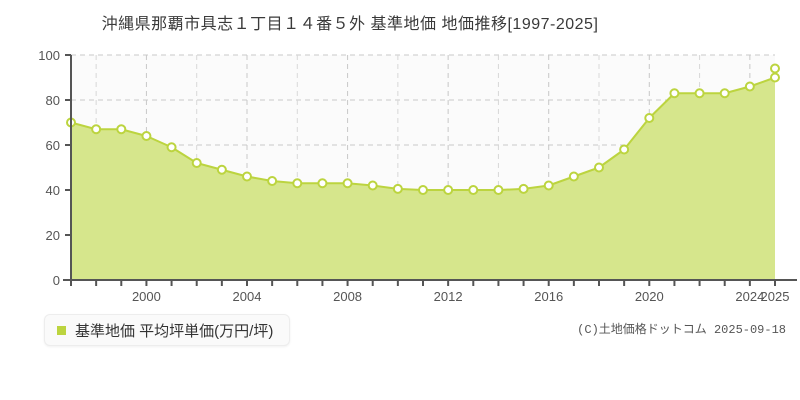  I want to click on x-axis-tick-label: 2025, so click(775, 296).